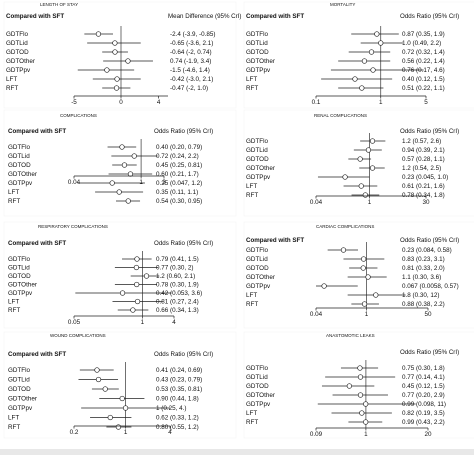 The height and width of the screenshot is (455, 474). I want to click on estimate-text: 0.78 (0.34, 1.8), so click(423, 195).